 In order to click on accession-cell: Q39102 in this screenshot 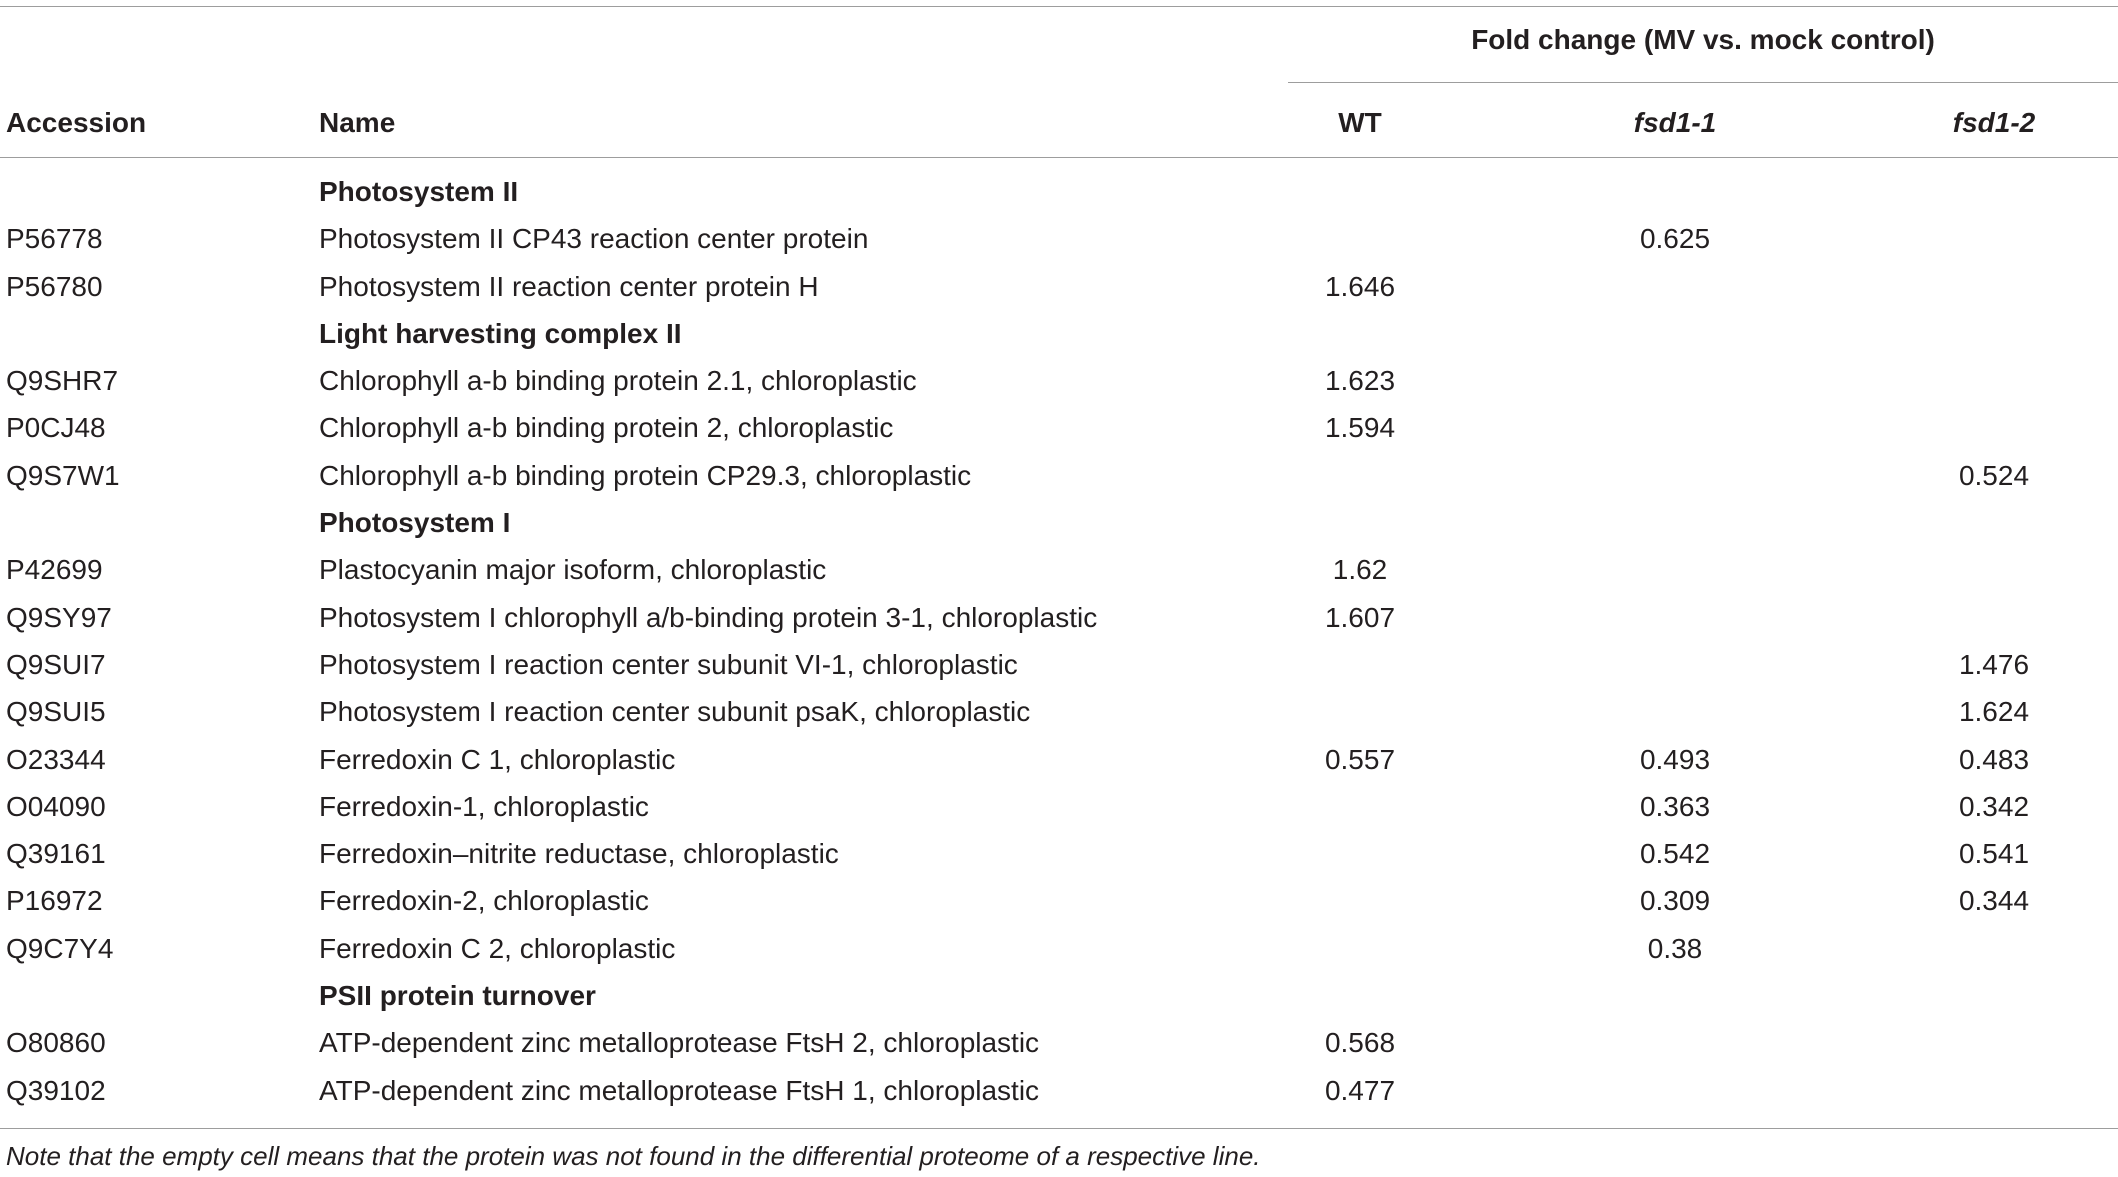, I will do `click(56, 1090)`.